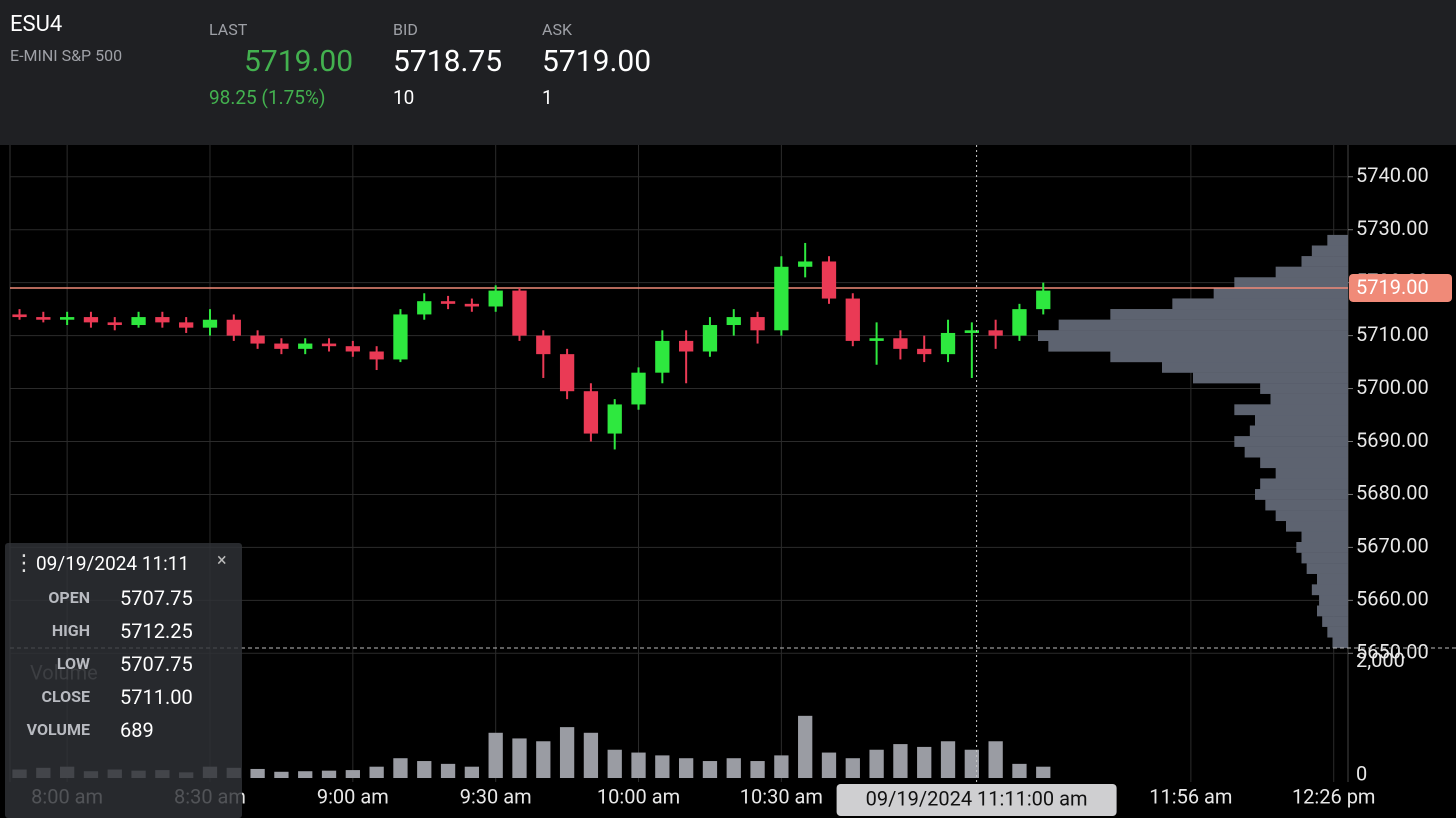 This screenshot has width=1456, height=818. Describe the element at coordinates (267, 97) in the screenshot. I see `change: 98.25 (1.75%)` at that location.